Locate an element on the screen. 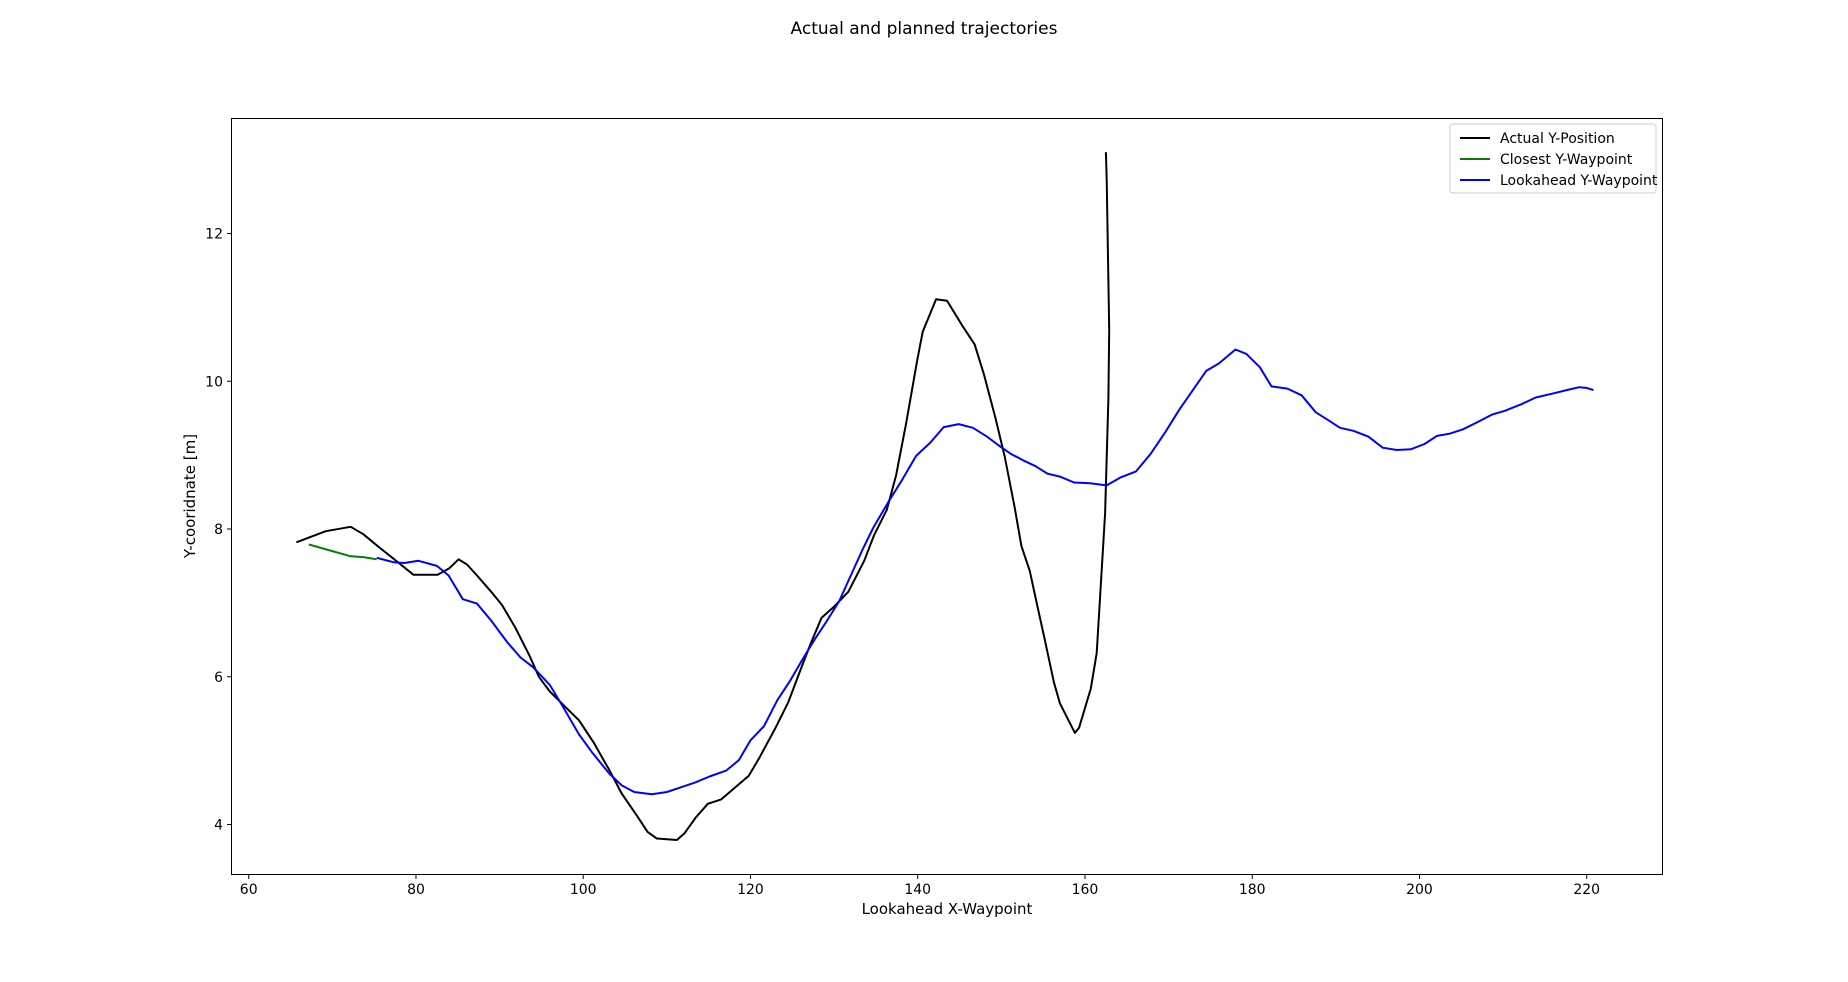  y-tick-label: 8 is located at coordinates (218, 530).